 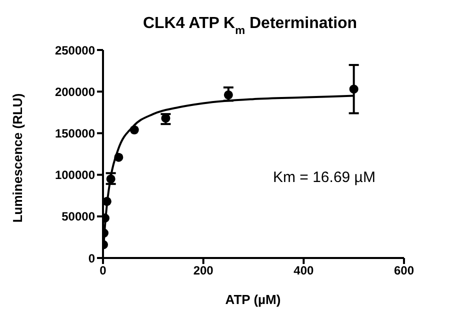 What do you see at coordinates (75, 91) in the screenshot?
I see `y-tick-label: 200000` at bounding box center [75, 91].